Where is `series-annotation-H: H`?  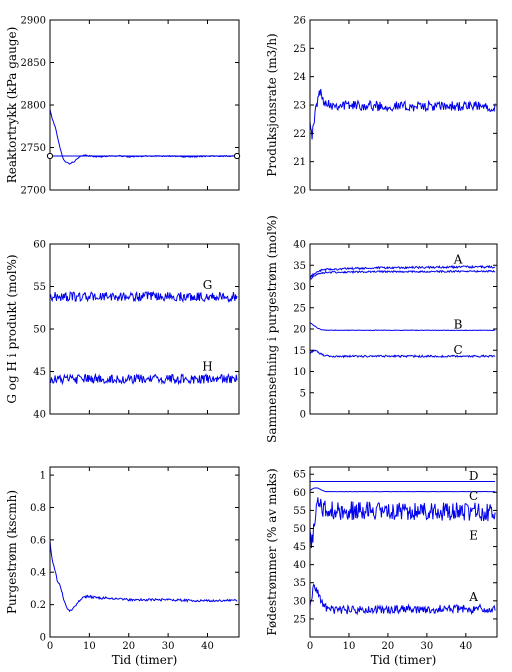 series-annotation-H: H is located at coordinates (207, 366).